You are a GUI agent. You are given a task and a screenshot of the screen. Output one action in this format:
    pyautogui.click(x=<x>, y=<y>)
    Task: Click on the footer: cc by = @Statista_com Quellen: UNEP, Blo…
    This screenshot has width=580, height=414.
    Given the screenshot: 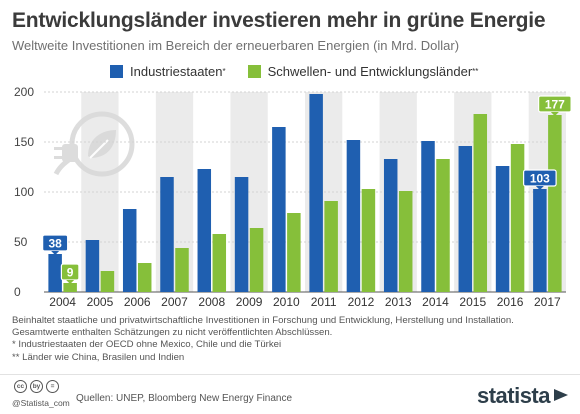 What is the action you would take?
    pyautogui.click(x=290, y=394)
    